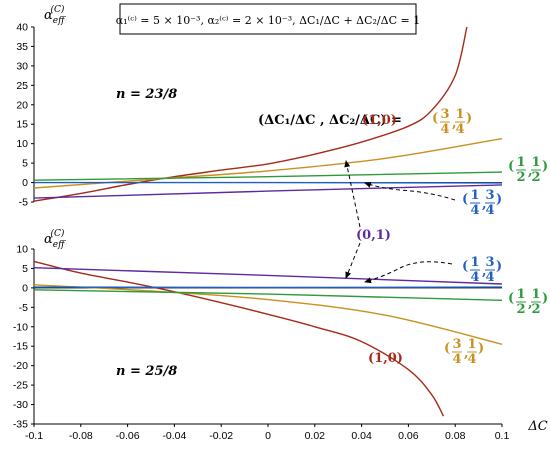 This screenshot has width=550, height=450. What do you see at coordinates (22, 86) in the screenshot?
I see `y-tick-label: 25` at bounding box center [22, 86].